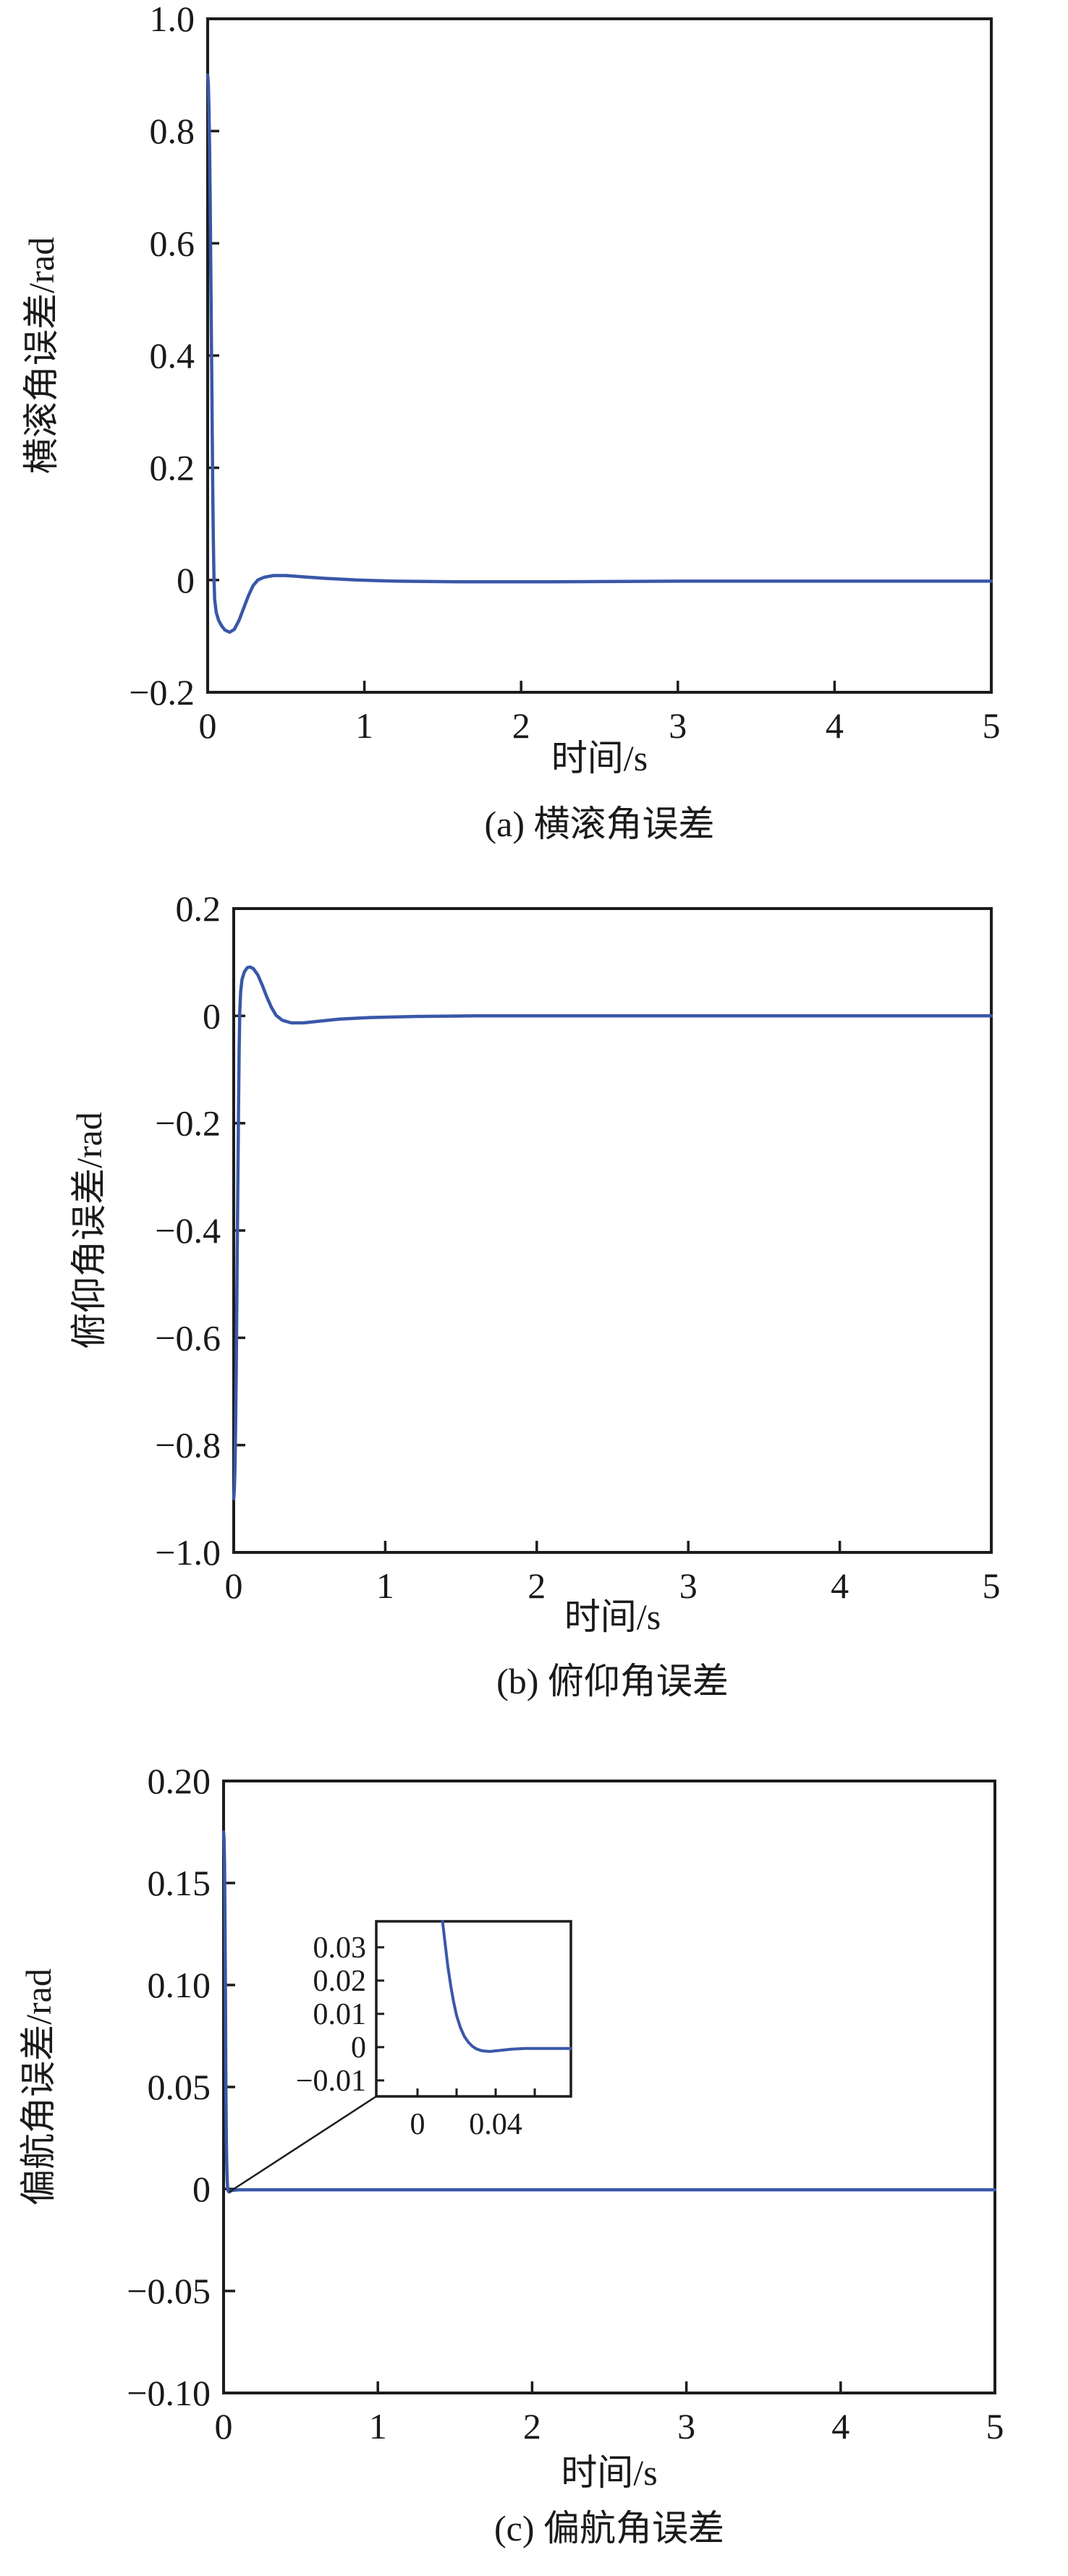  What do you see at coordinates (179, 1985) in the screenshot?
I see `y-tick-label: 0.10` at bounding box center [179, 1985].